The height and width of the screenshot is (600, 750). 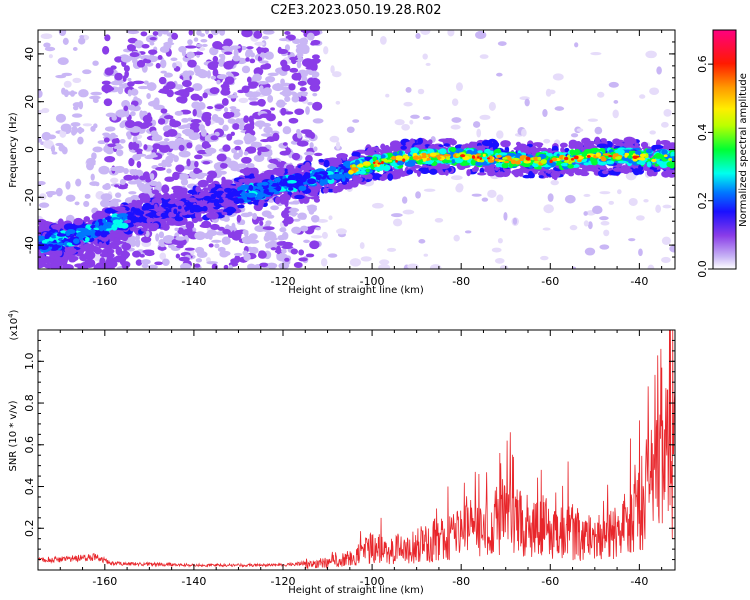 What do you see at coordinates (356, 590) in the screenshot?
I see `snr-x-axis-label: Height of straight line (km)` at bounding box center [356, 590].